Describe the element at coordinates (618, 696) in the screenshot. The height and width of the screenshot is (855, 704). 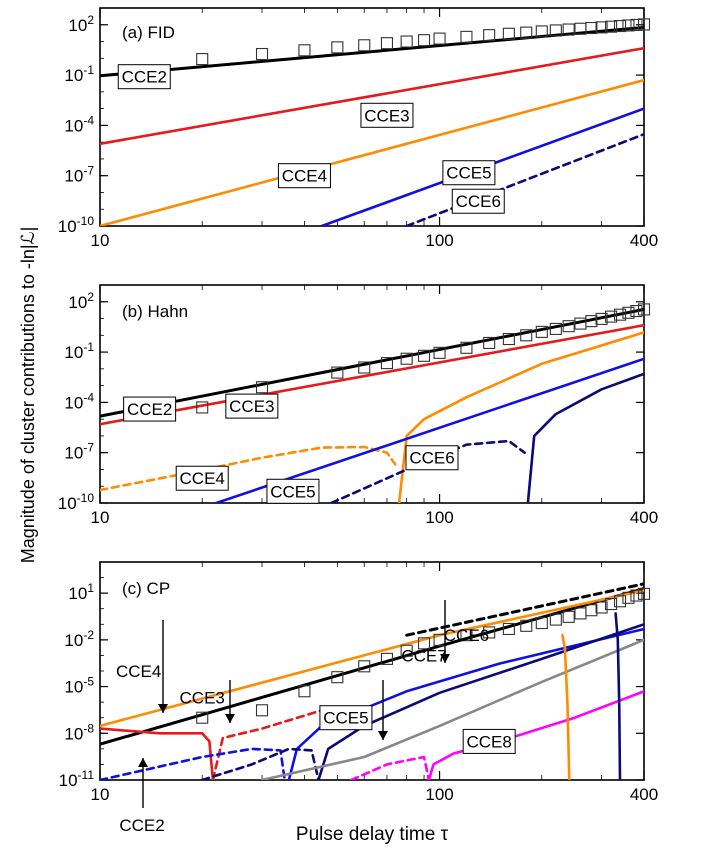
I see `curve-cce6-navy-tail-` at that location.